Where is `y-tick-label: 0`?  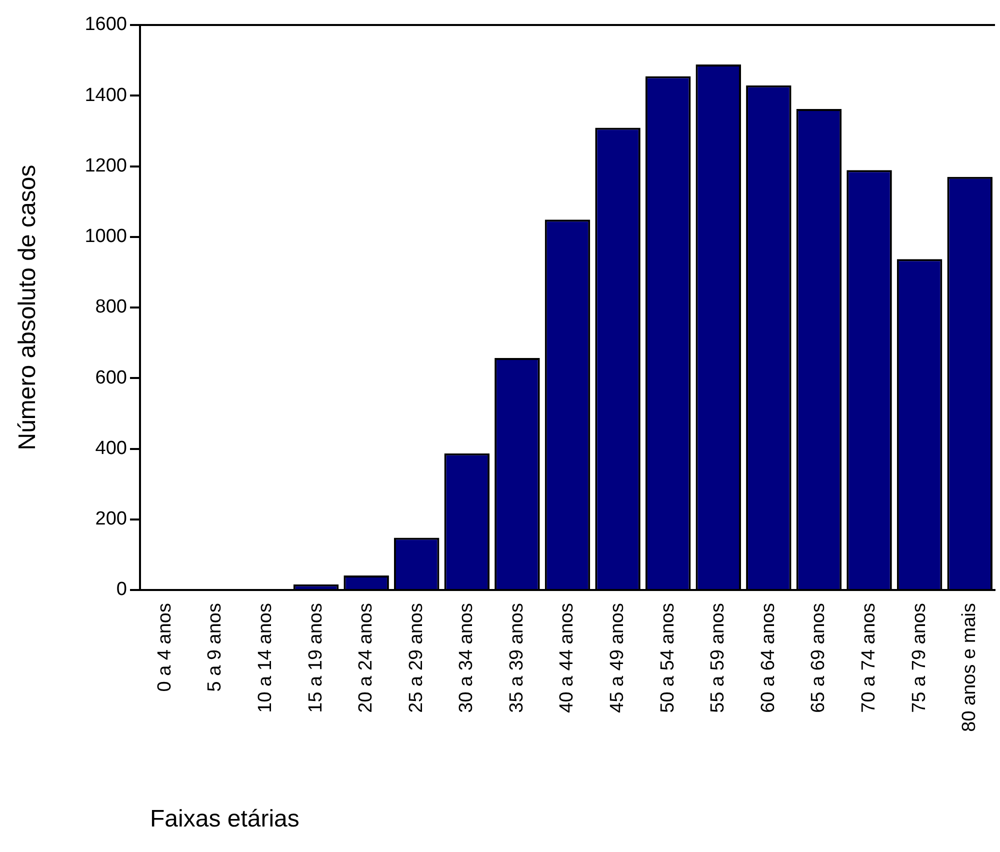
y-tick-label: 0 is located at coordinates (121, 589).